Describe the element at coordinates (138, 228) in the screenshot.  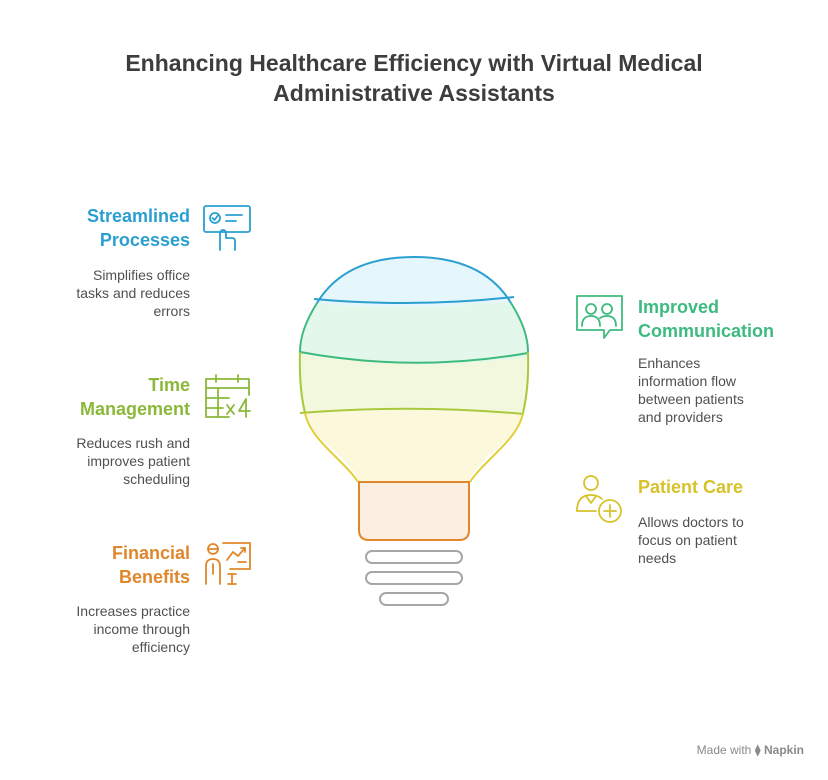
I see `streamlined-heading: Streamlined Processes` at that location.